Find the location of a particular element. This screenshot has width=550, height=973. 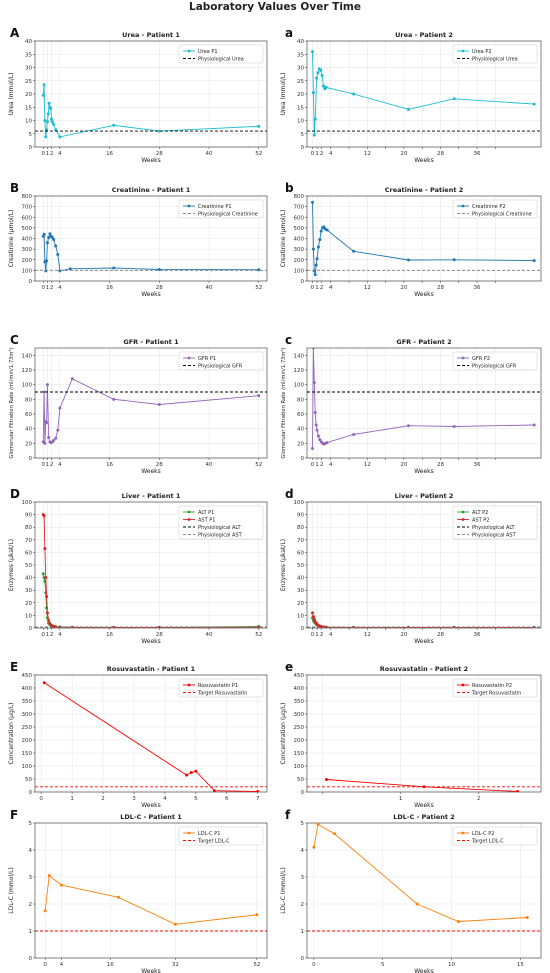

legend-label: Physiological Urea is located at coordinates (221, 59).